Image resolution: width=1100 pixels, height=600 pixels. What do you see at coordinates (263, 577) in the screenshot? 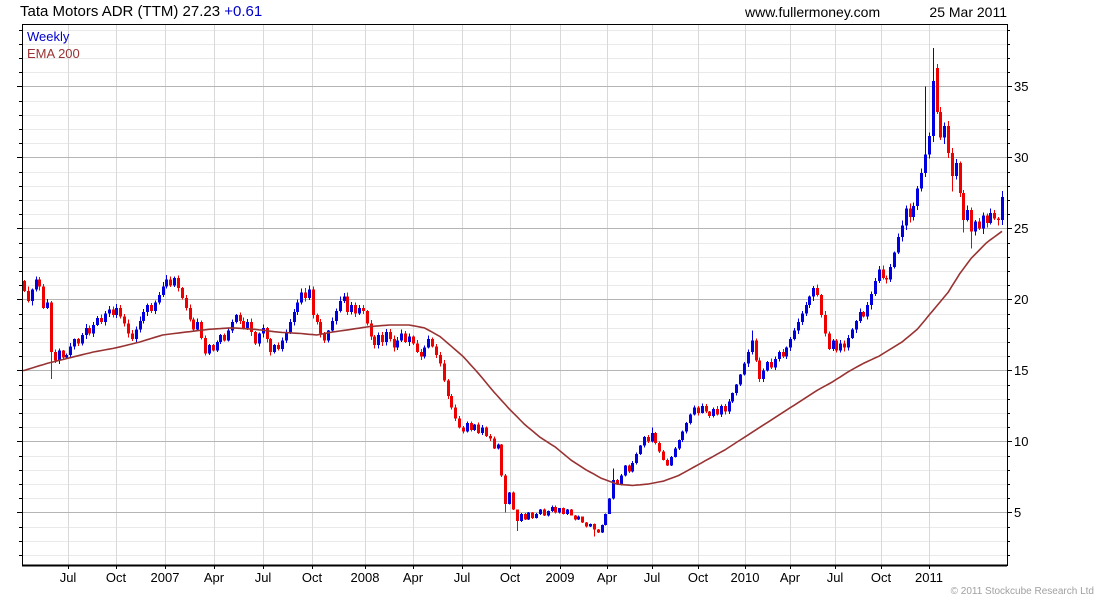
I see `x-axis-label: Jul` at bounding box center [263, 577].